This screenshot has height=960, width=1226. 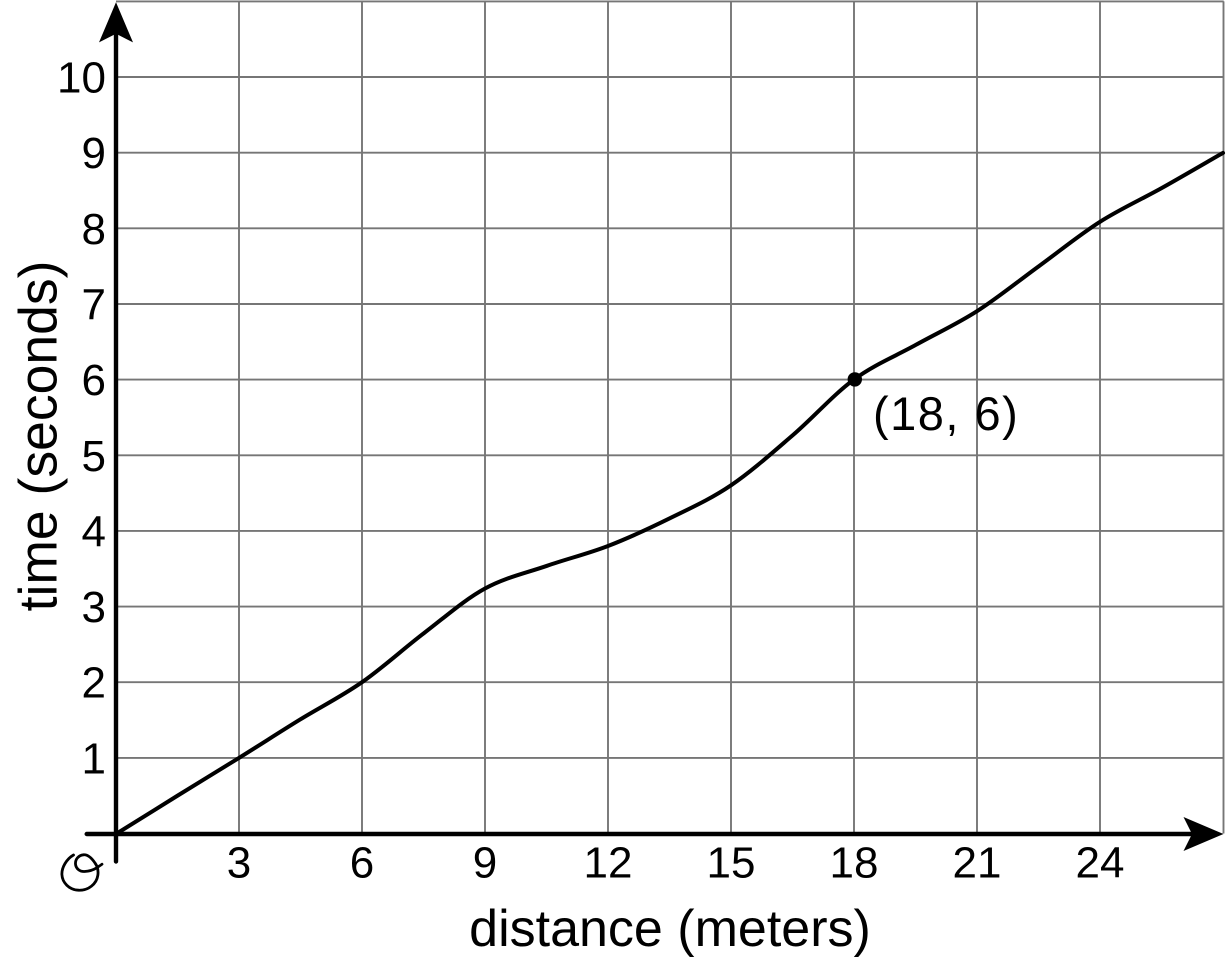 I want to click on svg-text: 24, so click(x=1100, y=863).